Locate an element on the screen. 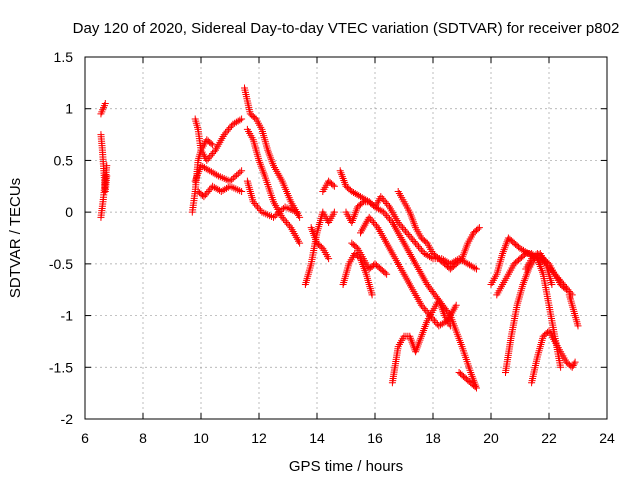 This screenshot has width=640, height=480. x-tick-label: 6 is located at coordinates (85, 438).